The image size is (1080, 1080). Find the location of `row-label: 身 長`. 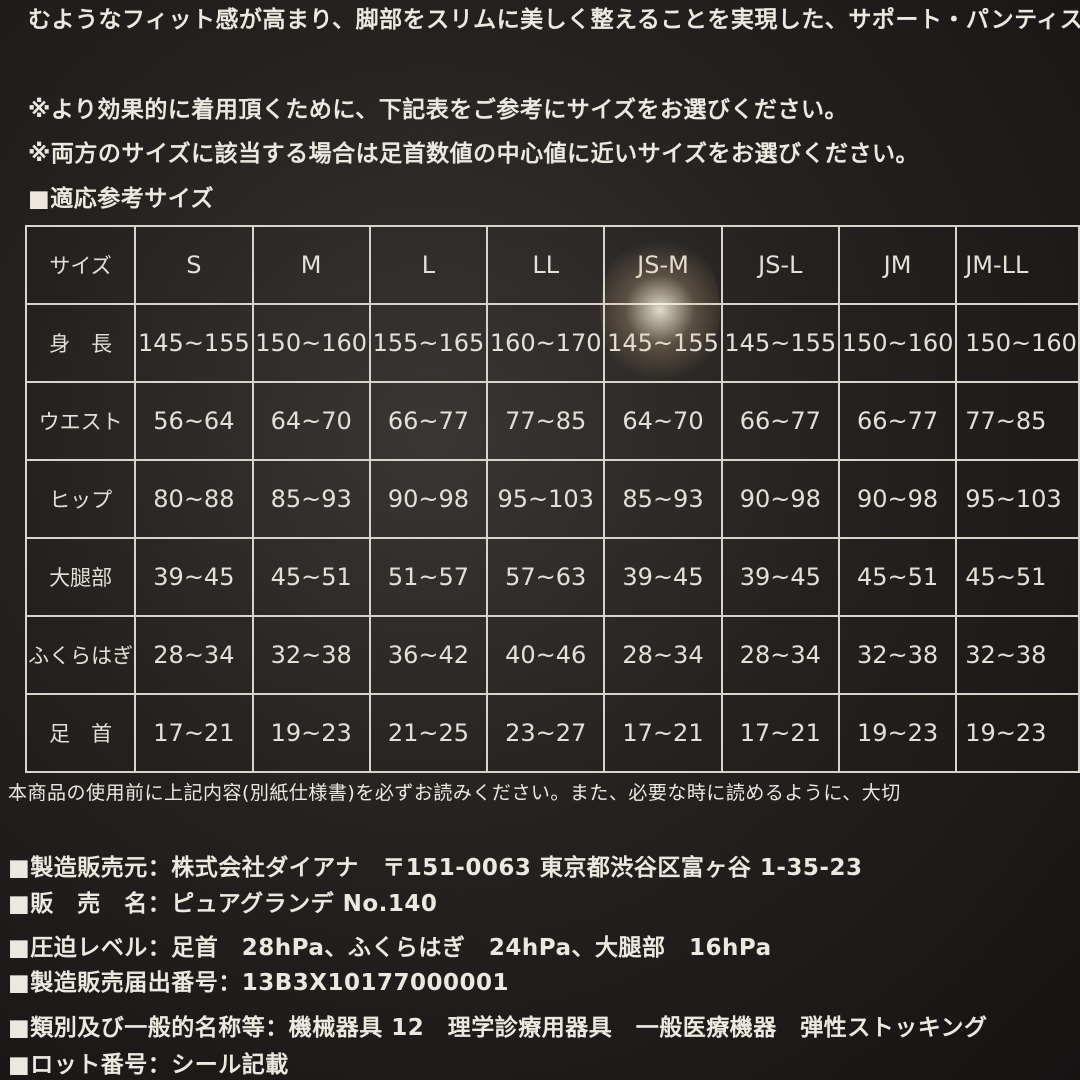

row-label: 身 長 is located at coordinates (80, 343).